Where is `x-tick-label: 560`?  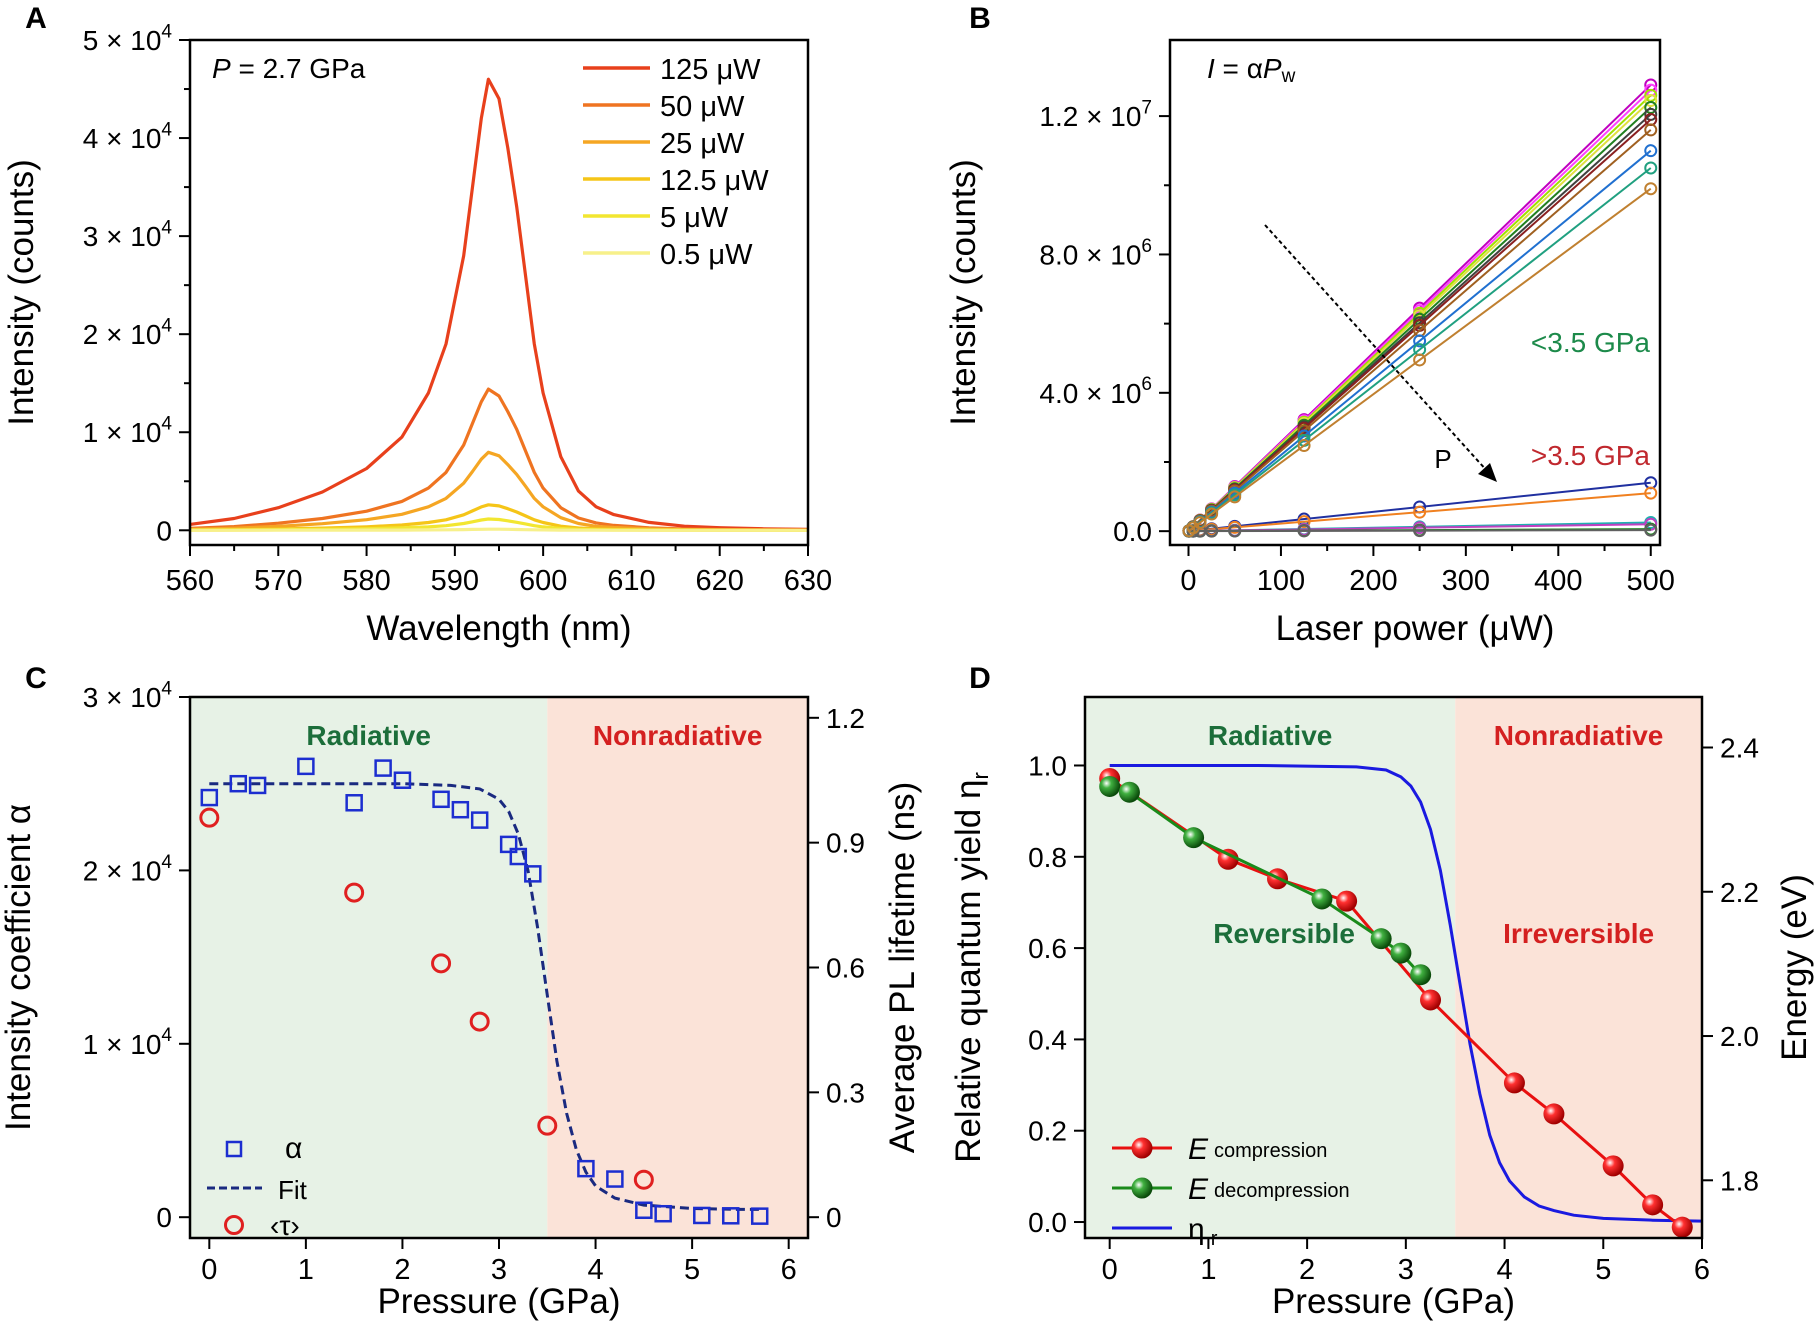 x-tick-label: 560 is located at coordinates (190, 581).